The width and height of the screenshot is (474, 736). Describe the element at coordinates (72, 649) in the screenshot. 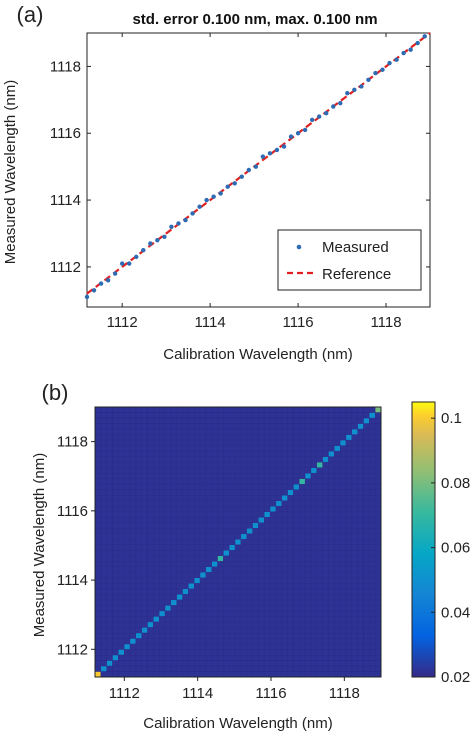

I see `y-tick-label-b: 1112` at that location.